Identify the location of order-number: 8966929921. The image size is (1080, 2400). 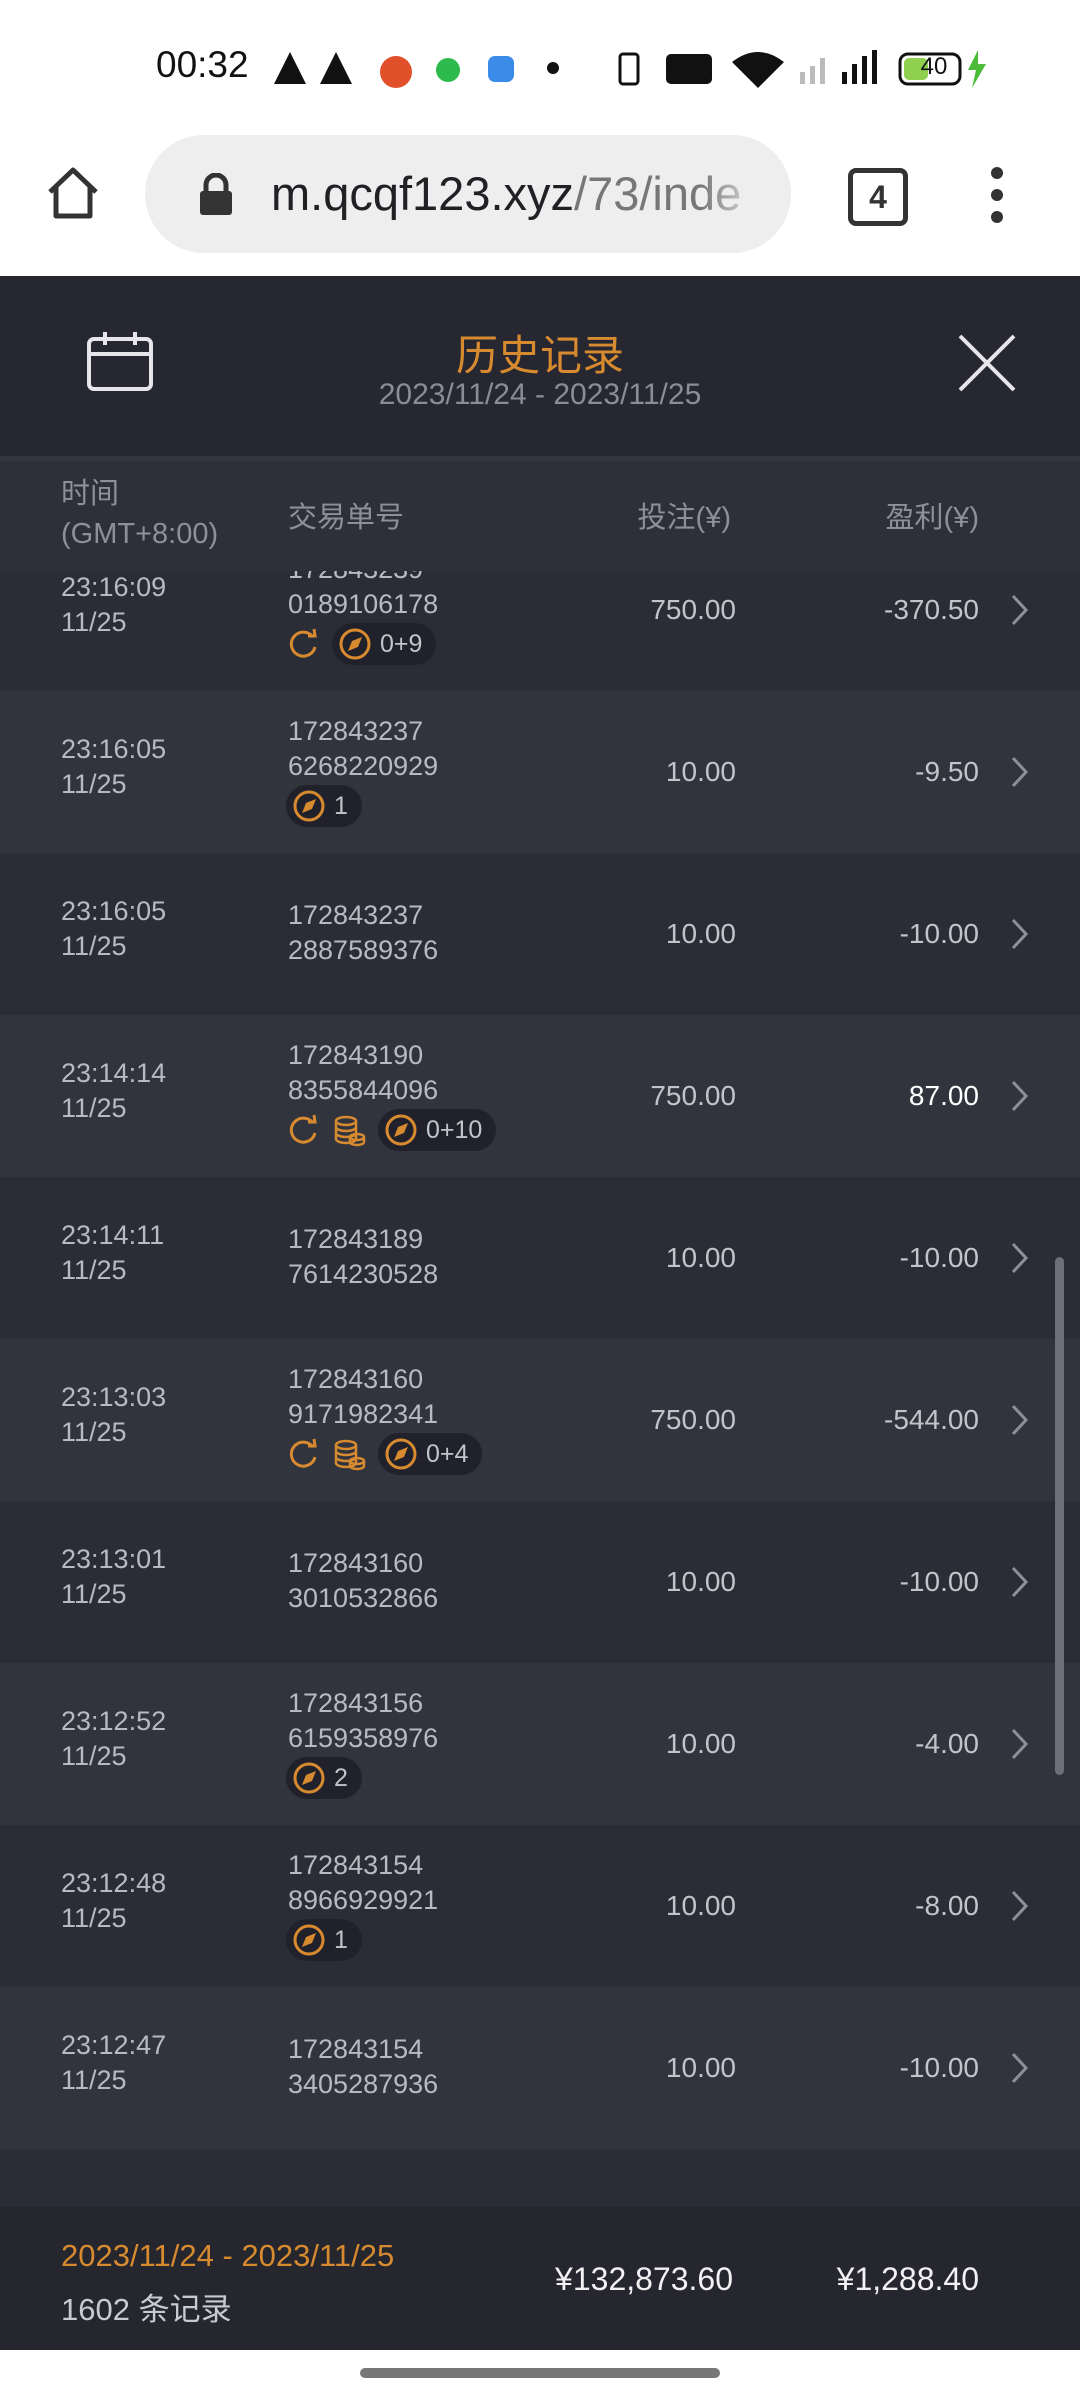
(363, 1900).